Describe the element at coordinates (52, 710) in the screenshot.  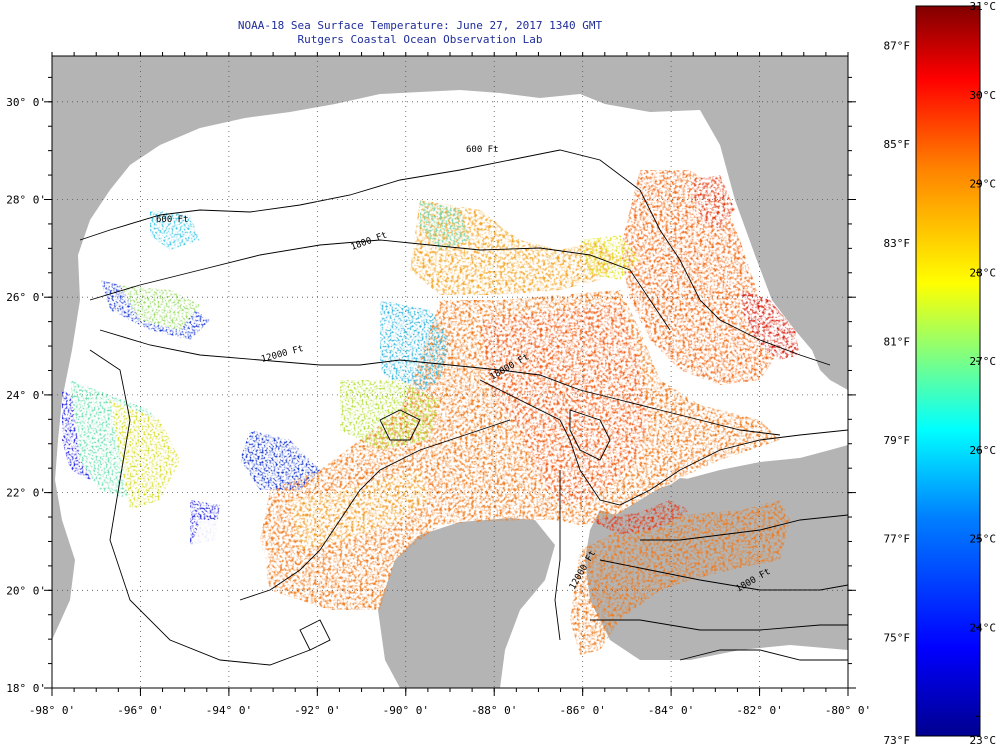
I see `lon-tick-label: -98° 0'` at that location.